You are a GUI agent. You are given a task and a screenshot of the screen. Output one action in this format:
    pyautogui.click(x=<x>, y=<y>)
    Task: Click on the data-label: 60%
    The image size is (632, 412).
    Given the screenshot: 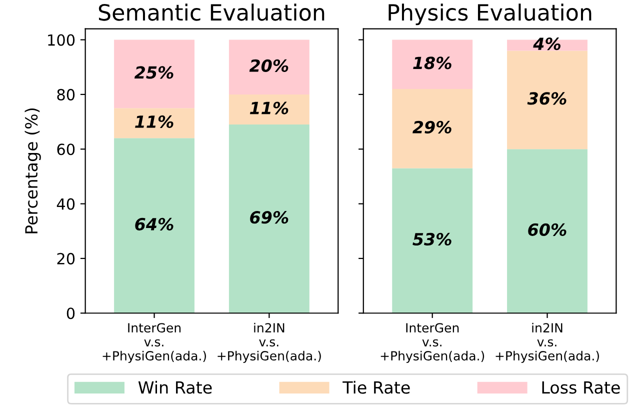 What is the action you would take?
    pyautogui.click(x=547, y=229)
    